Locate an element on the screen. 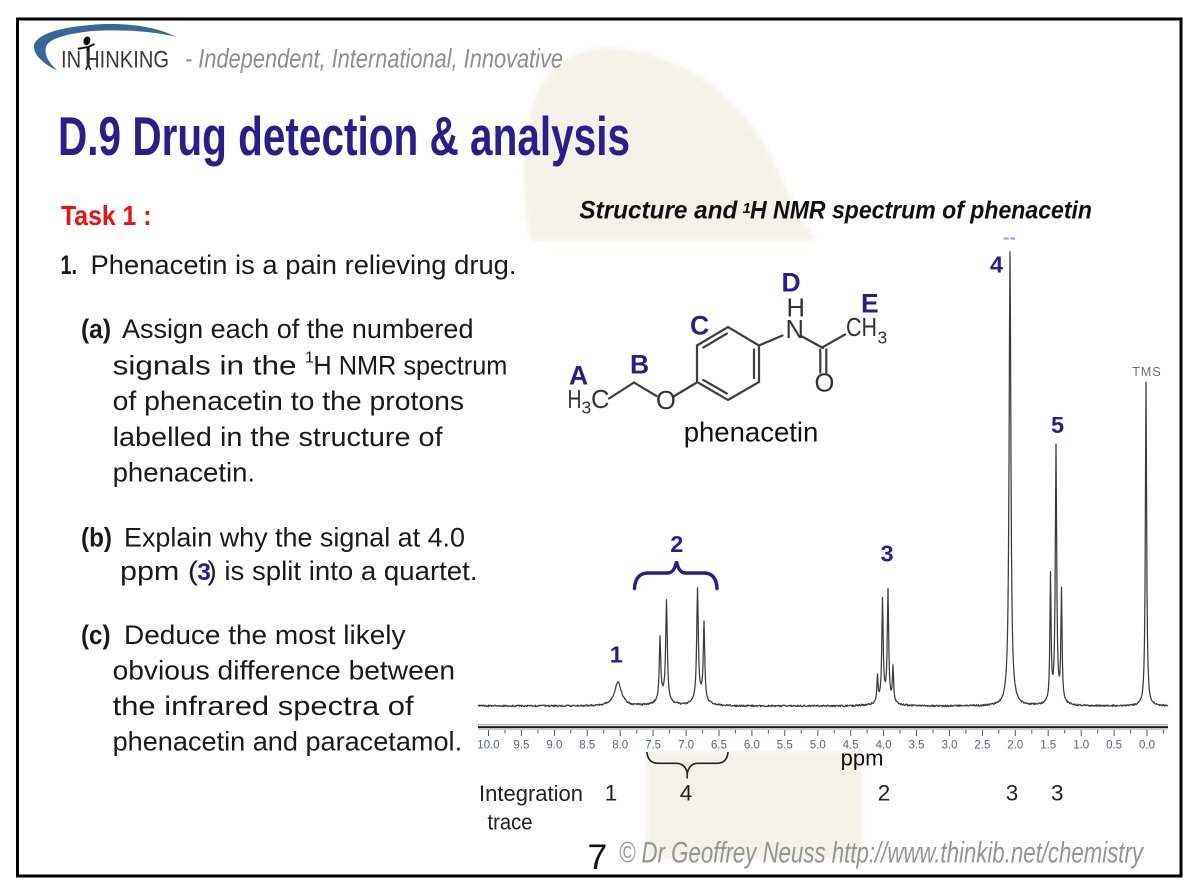  svg-text: 4.5 is located at coordinates (851, 745).